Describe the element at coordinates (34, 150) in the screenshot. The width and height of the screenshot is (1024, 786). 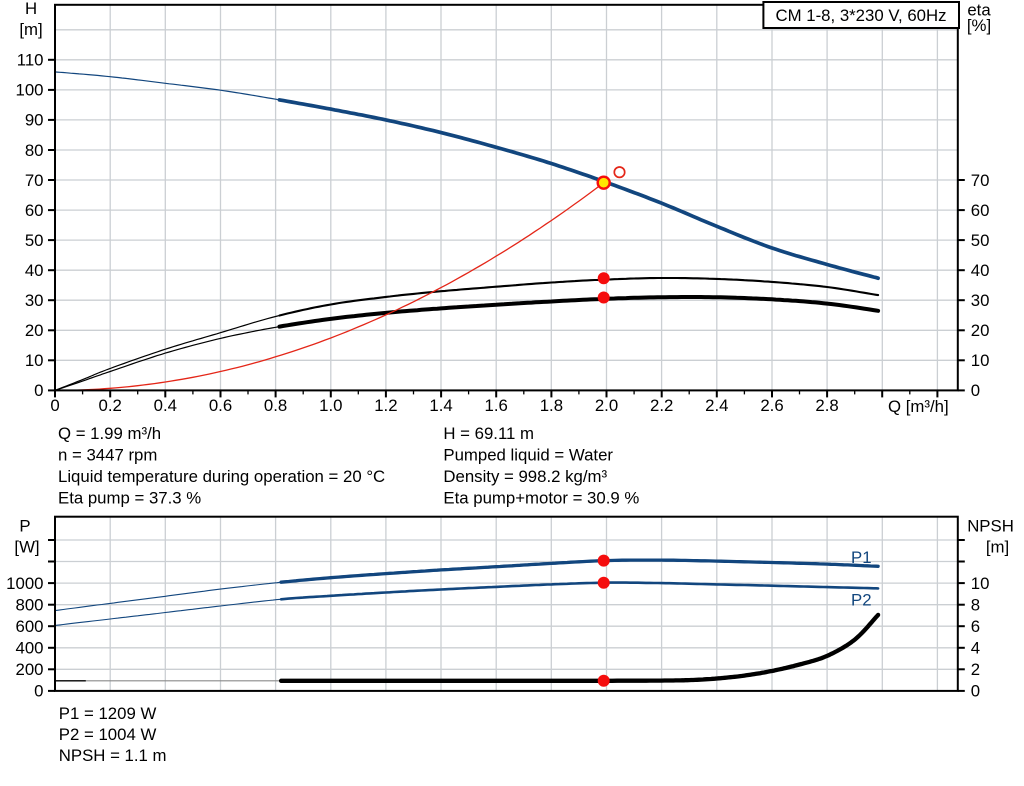
I see `svg-text: 80` at that location.